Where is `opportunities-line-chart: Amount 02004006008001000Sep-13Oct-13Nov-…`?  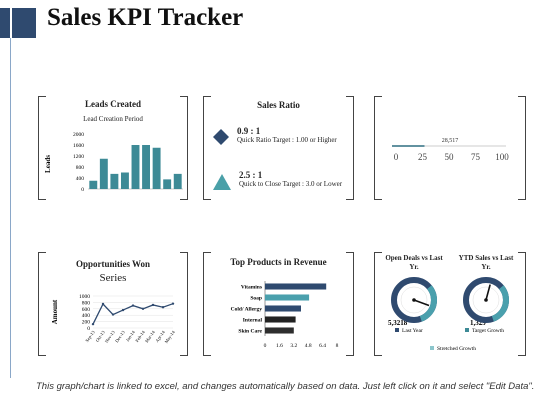
opportunities-line-chart: Amount 02004006008001000Sep-13Oct-13Nov-… is located at coordinates (113, 304).